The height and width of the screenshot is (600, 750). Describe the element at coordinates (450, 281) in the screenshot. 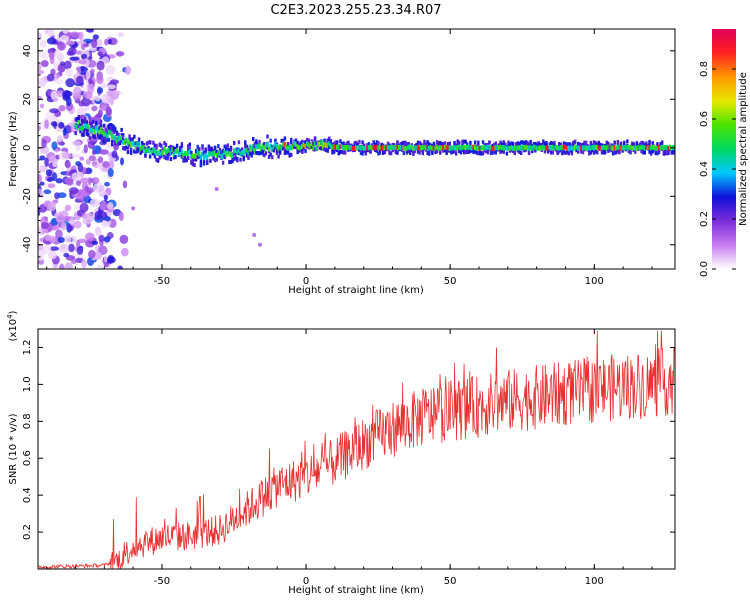

I see `x-tick-label: 50` at that location.